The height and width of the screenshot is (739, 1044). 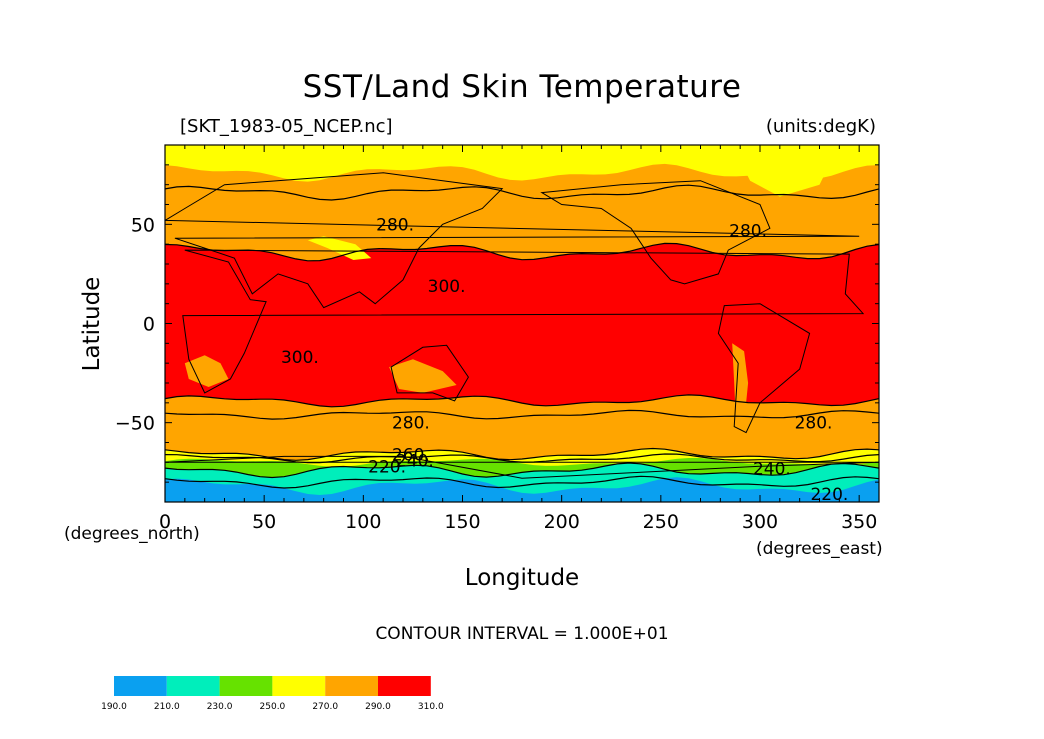 I want to click on y-axis-label: Latitude, so click(x=92, y=324).